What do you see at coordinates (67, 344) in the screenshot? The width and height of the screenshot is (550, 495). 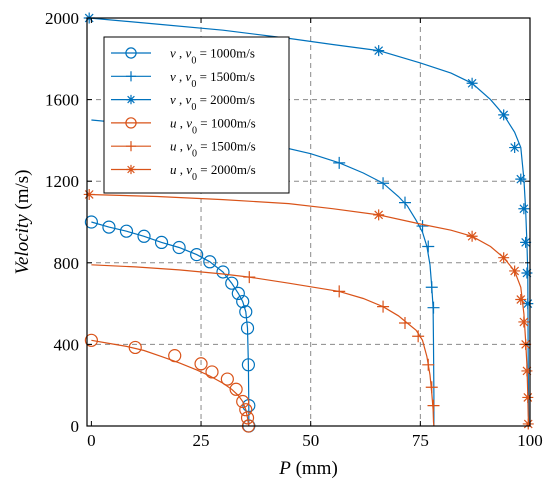 I see `y-tick-label: 400` at bounding box center [67, 344].